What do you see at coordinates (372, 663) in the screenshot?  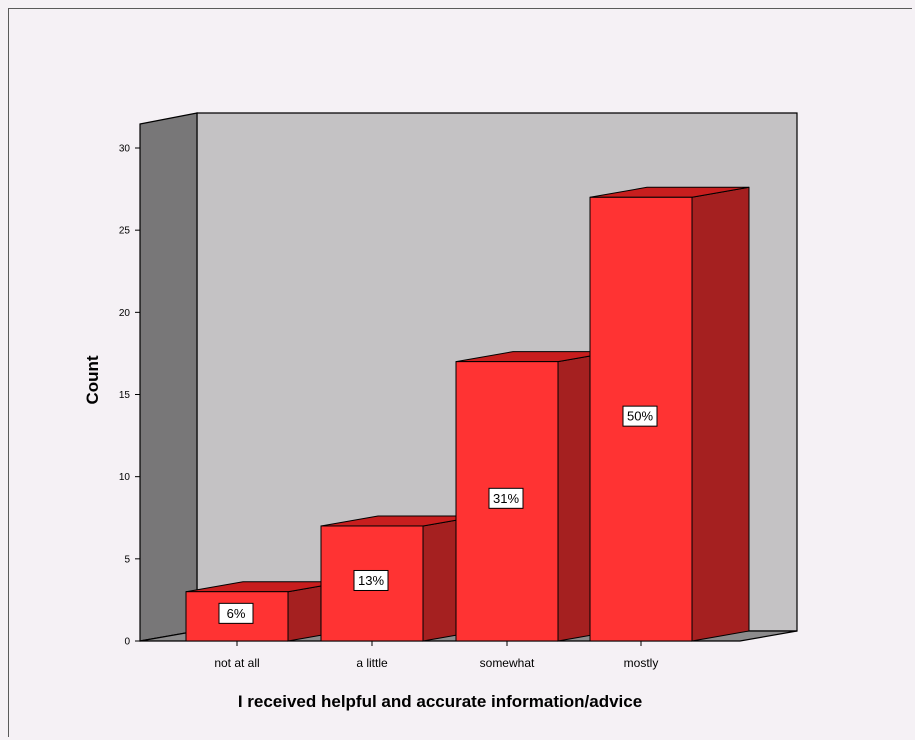 I see `x-tick-label: a little` at bounding box center [372, 663].